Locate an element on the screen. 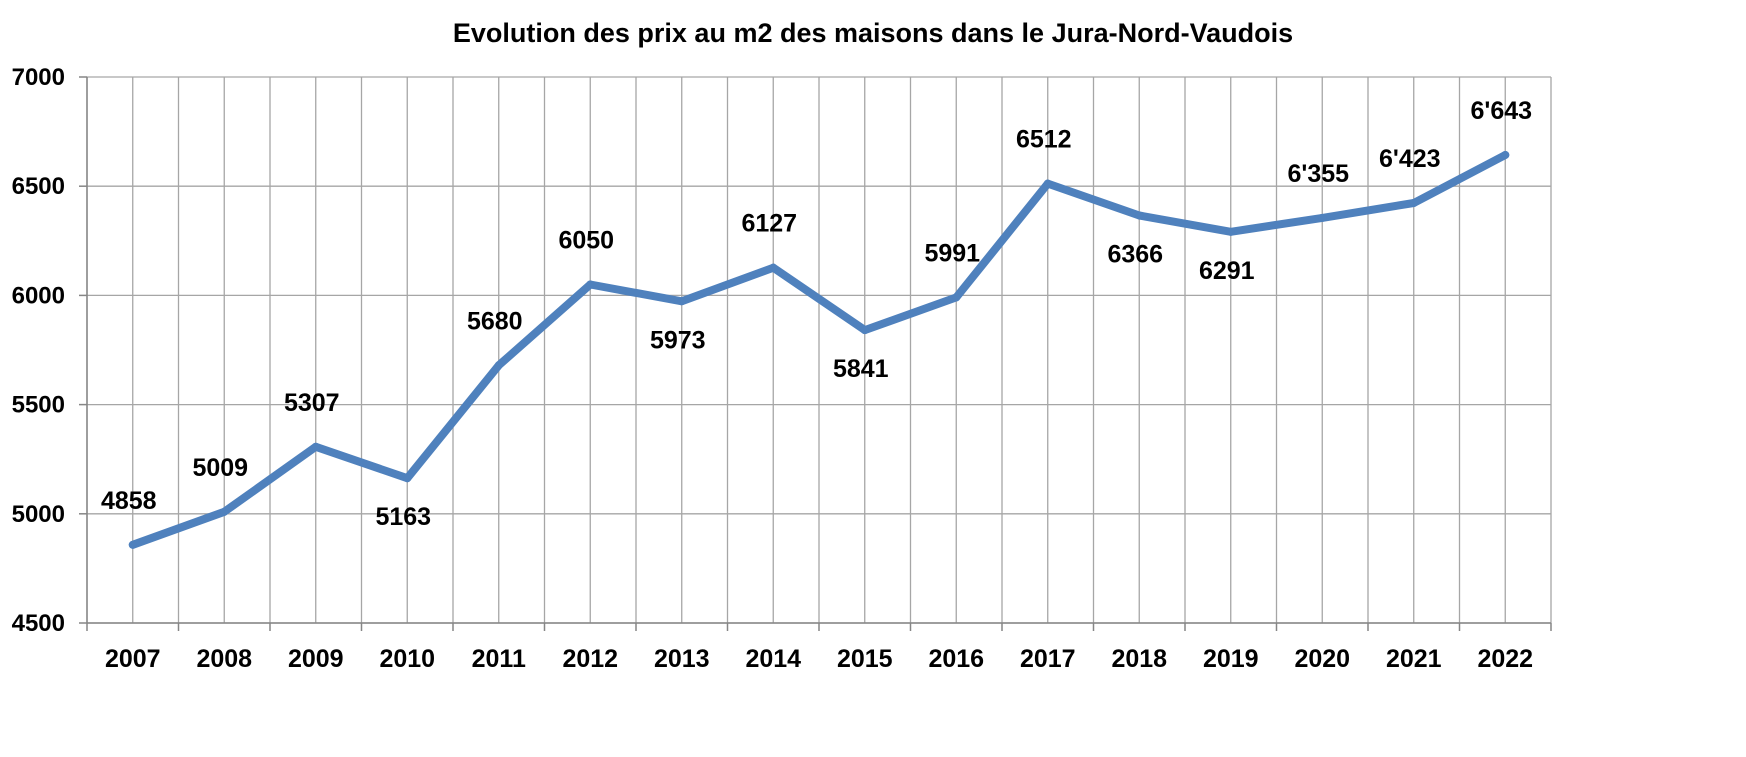  x-tick-label: 2012 is located at coordinates (590, 659).